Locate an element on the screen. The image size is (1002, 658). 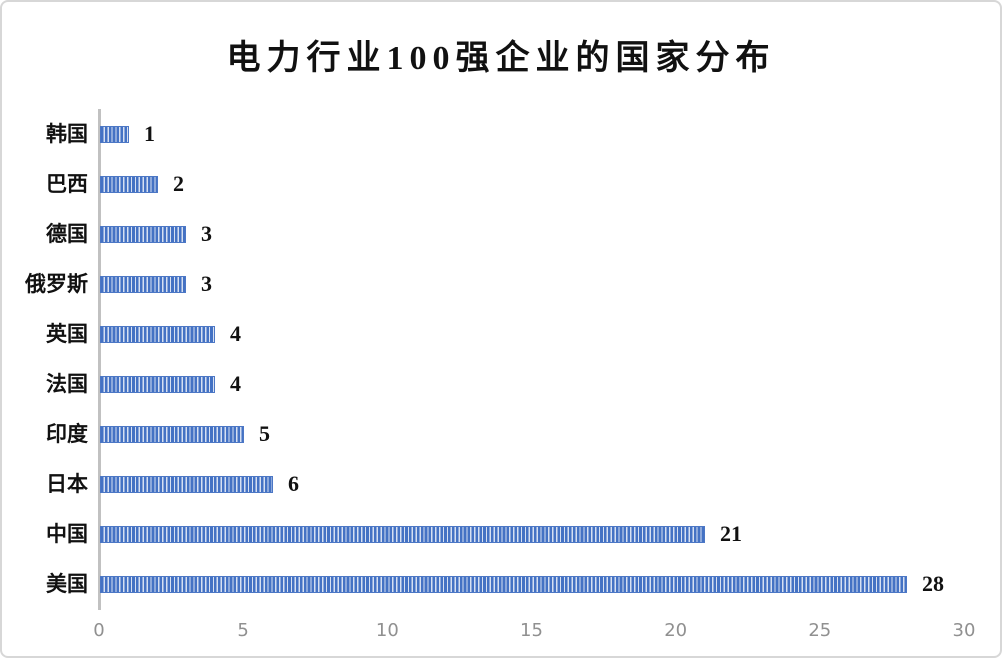
x-tick-label: 5 is located at coordinates (243, 630).